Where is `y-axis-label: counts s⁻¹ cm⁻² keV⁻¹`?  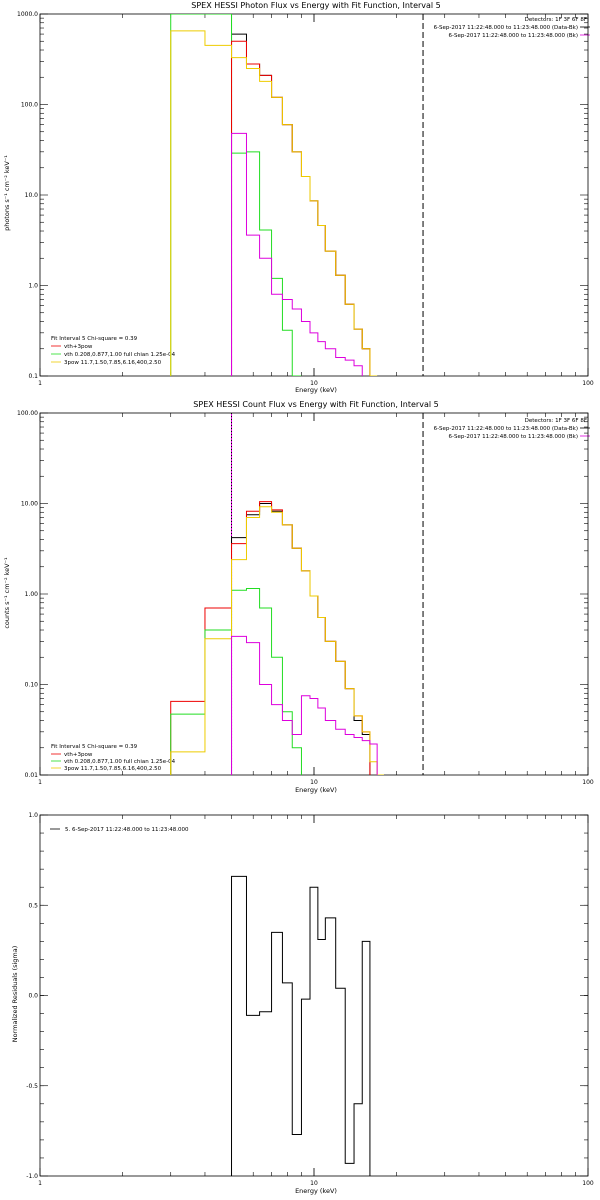
y-axis-label: counts s⁻¹ cm⁻² keV⁻¹ is located at coordinates (7, 593).